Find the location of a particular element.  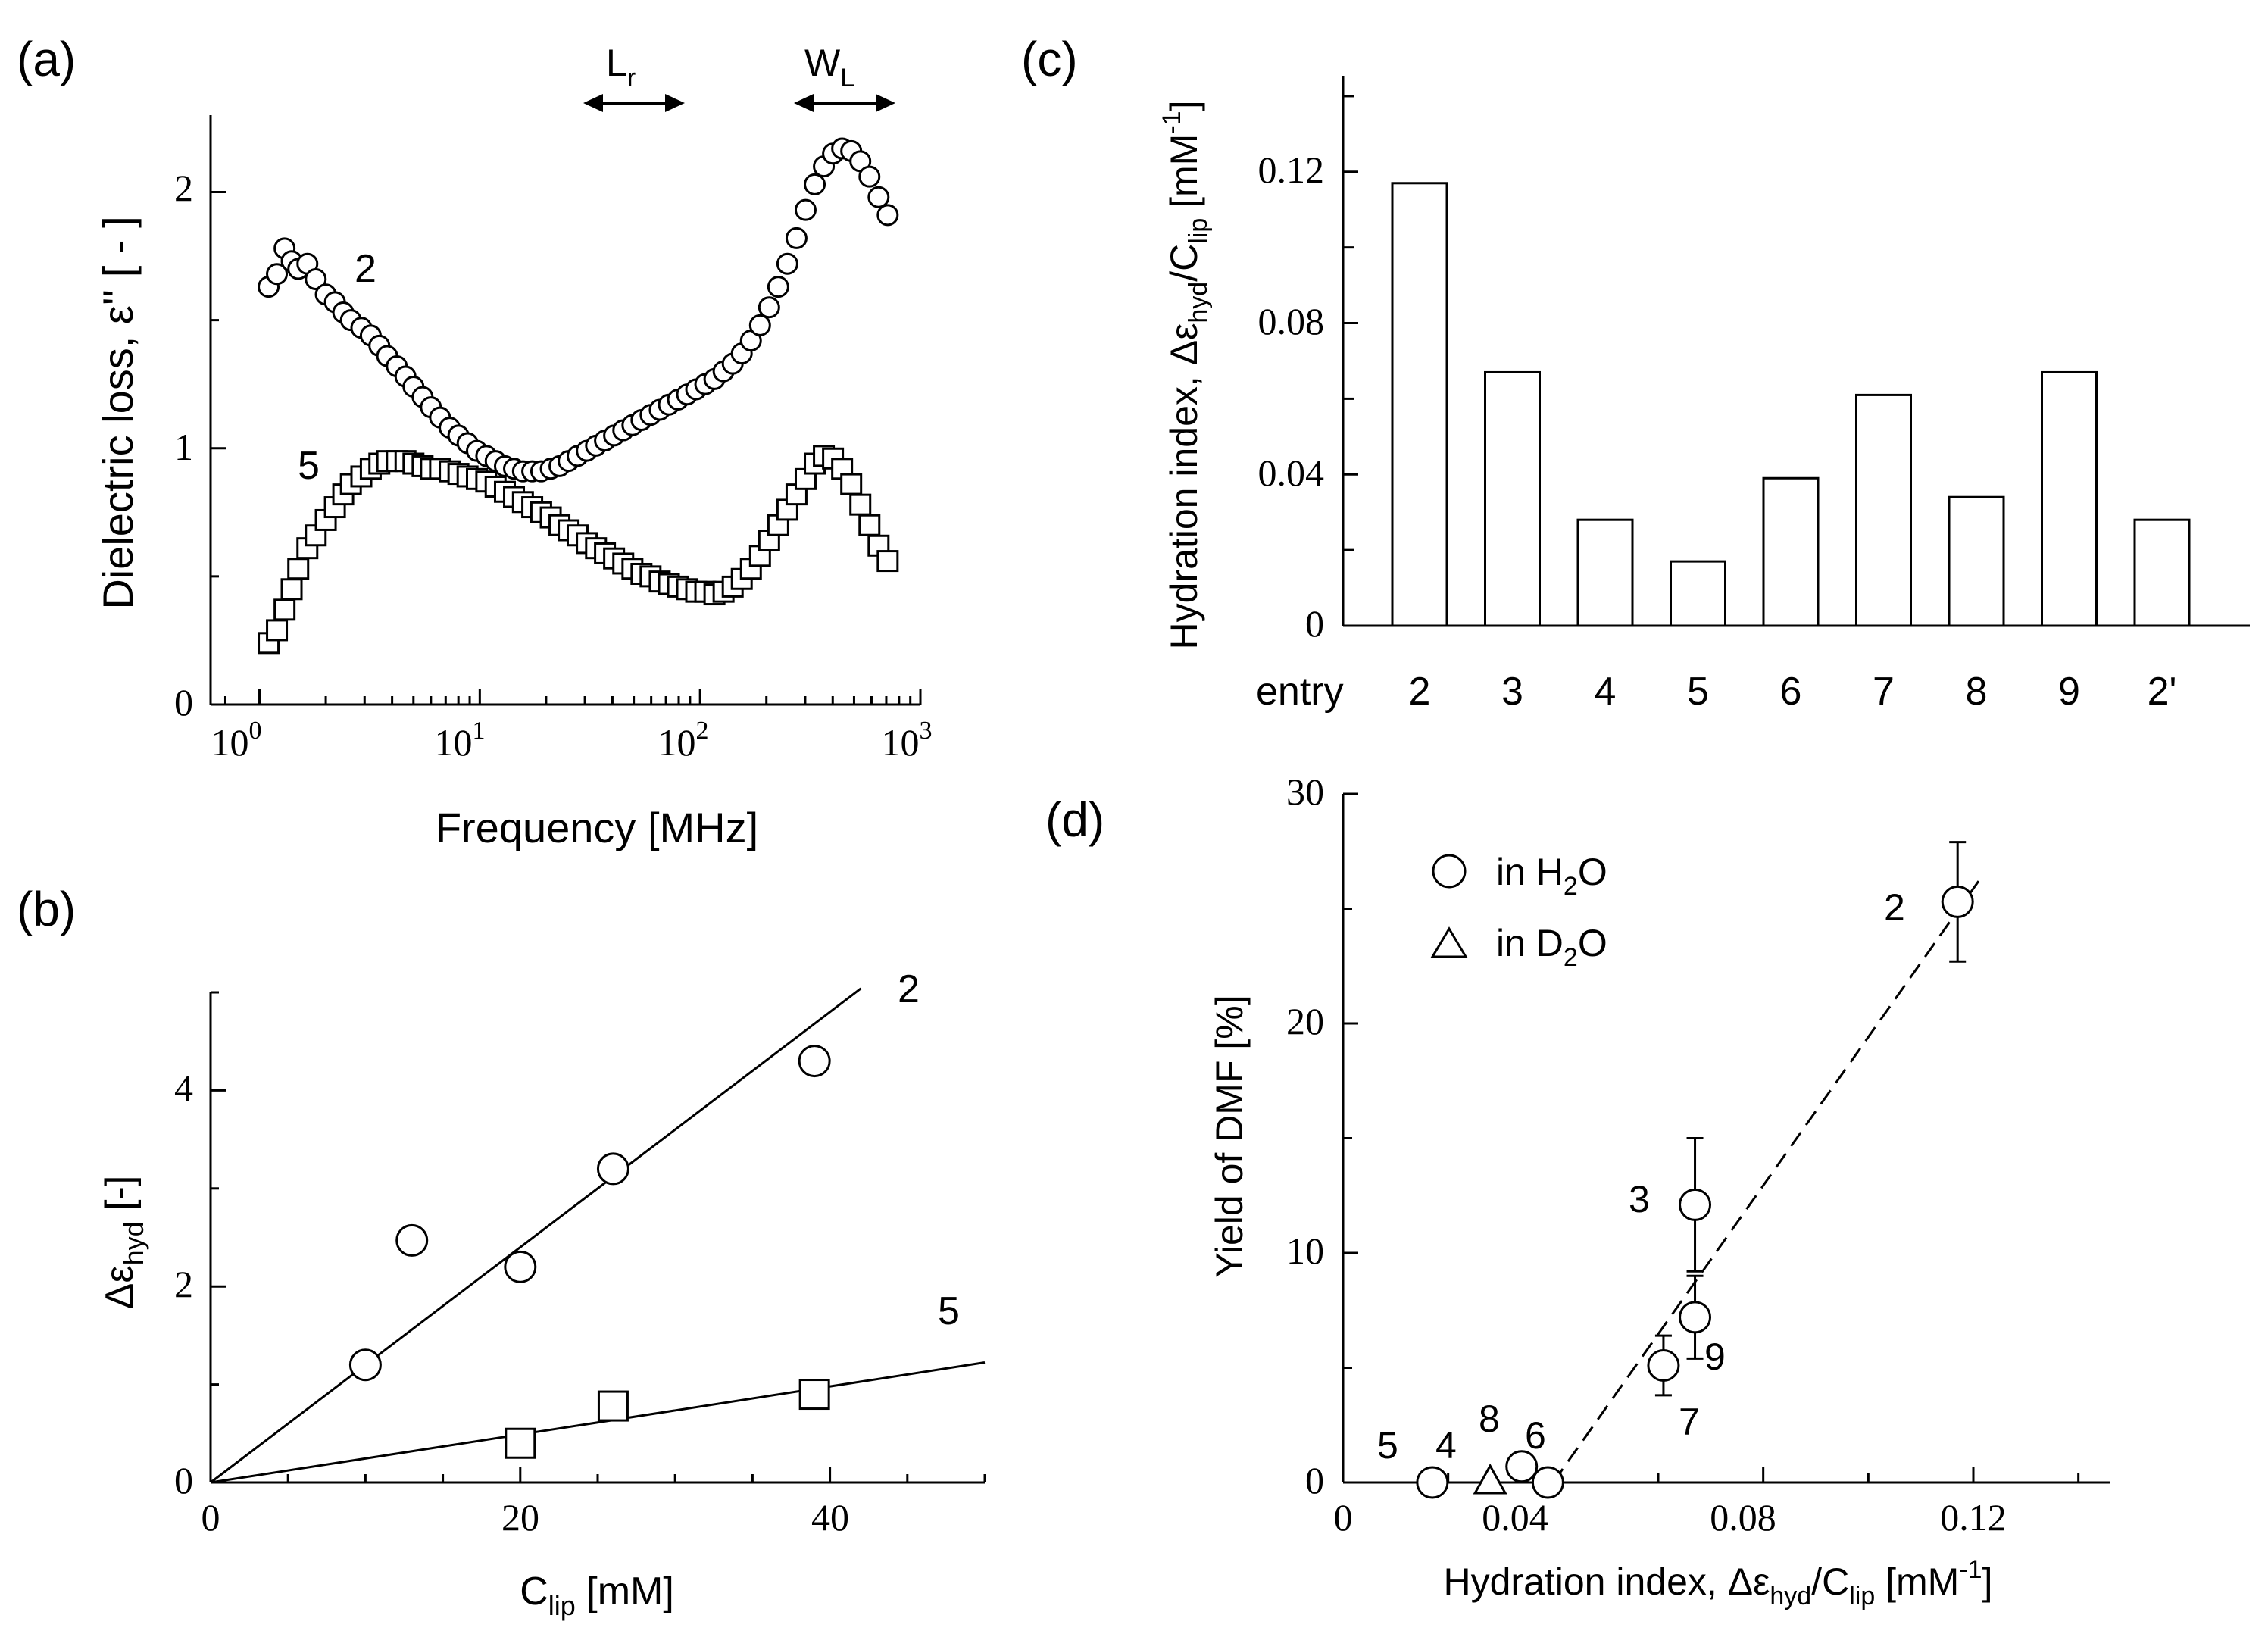

b-xtick-0: 0 is located at coordinates (210, 1517).